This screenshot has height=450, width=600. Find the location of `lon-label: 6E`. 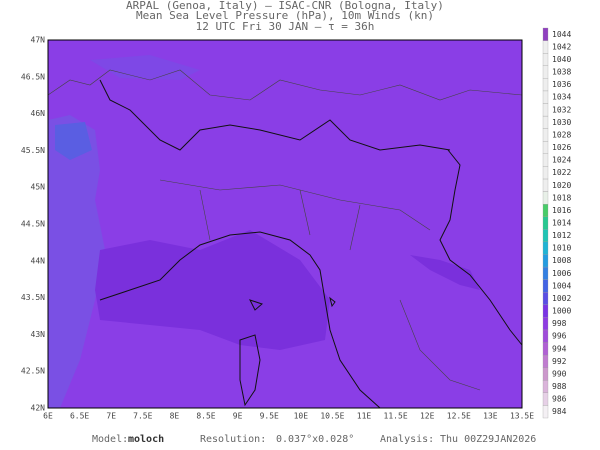

lon-label: 6E is located at coordinates (48, 416).